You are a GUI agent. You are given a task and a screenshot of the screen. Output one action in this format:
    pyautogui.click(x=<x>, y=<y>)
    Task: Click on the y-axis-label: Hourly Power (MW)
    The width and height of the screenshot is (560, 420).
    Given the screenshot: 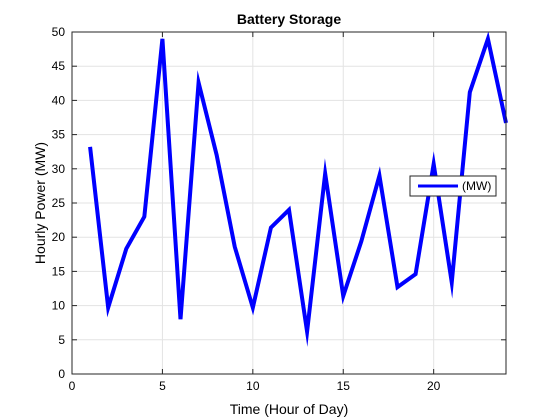 What is the action you would take?
    pyautogui.click(x=40, y=203)
    